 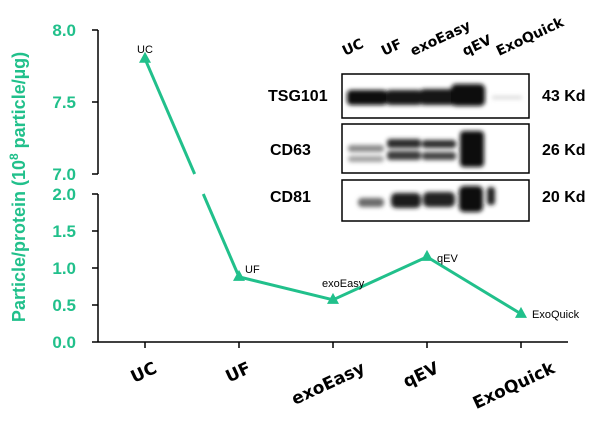 What do you see at coordinates (64, 231) in the screenshot?
I see `y-tick-label-1.5: 1.5` at bounding box center [64, 231].